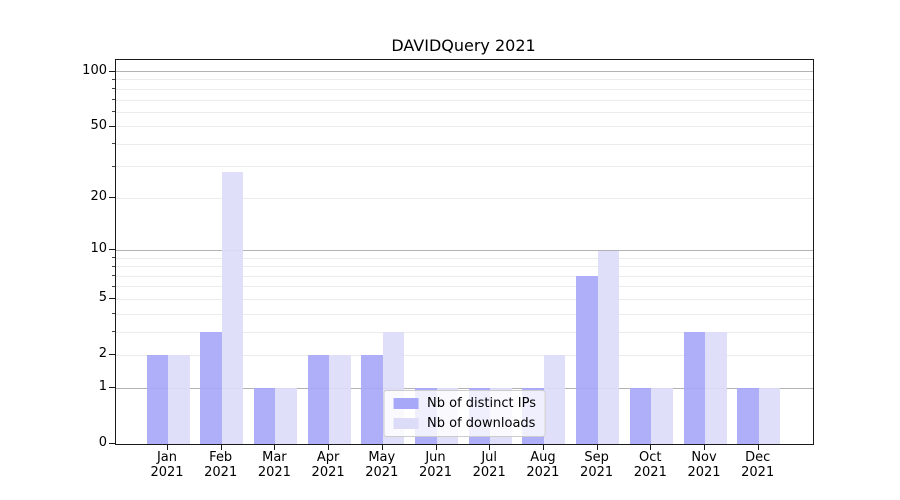 Image resolution: width=900 pixels, height=500 pixels. I want to click on bar-downloads-oct, so click(662, 416).